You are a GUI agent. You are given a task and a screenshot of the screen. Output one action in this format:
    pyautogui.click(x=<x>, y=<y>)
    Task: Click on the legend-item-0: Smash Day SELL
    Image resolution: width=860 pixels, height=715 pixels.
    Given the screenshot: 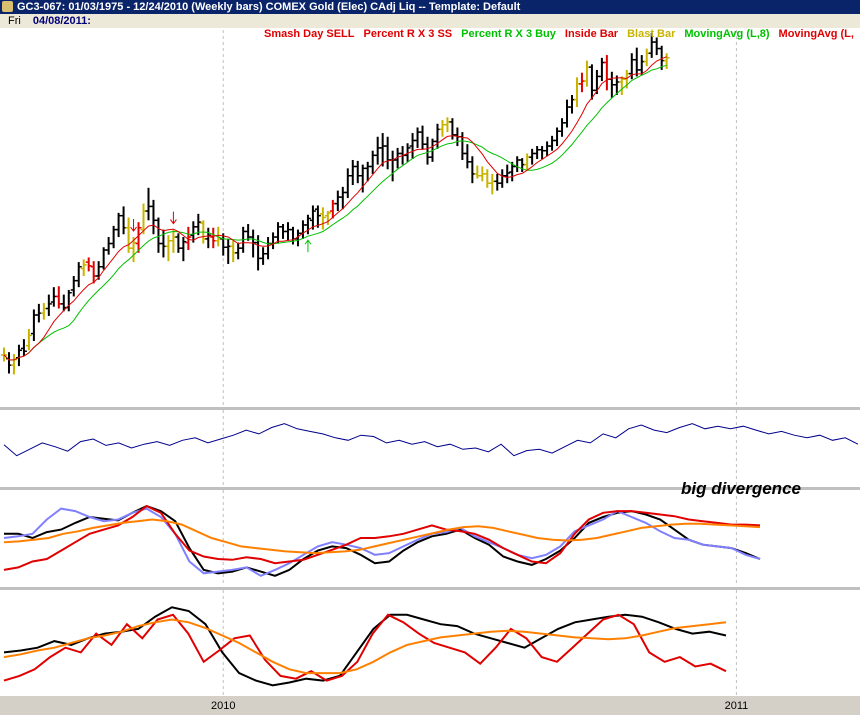 What is the action you would take?
    pyautogui.click(x=309, y=34)
    